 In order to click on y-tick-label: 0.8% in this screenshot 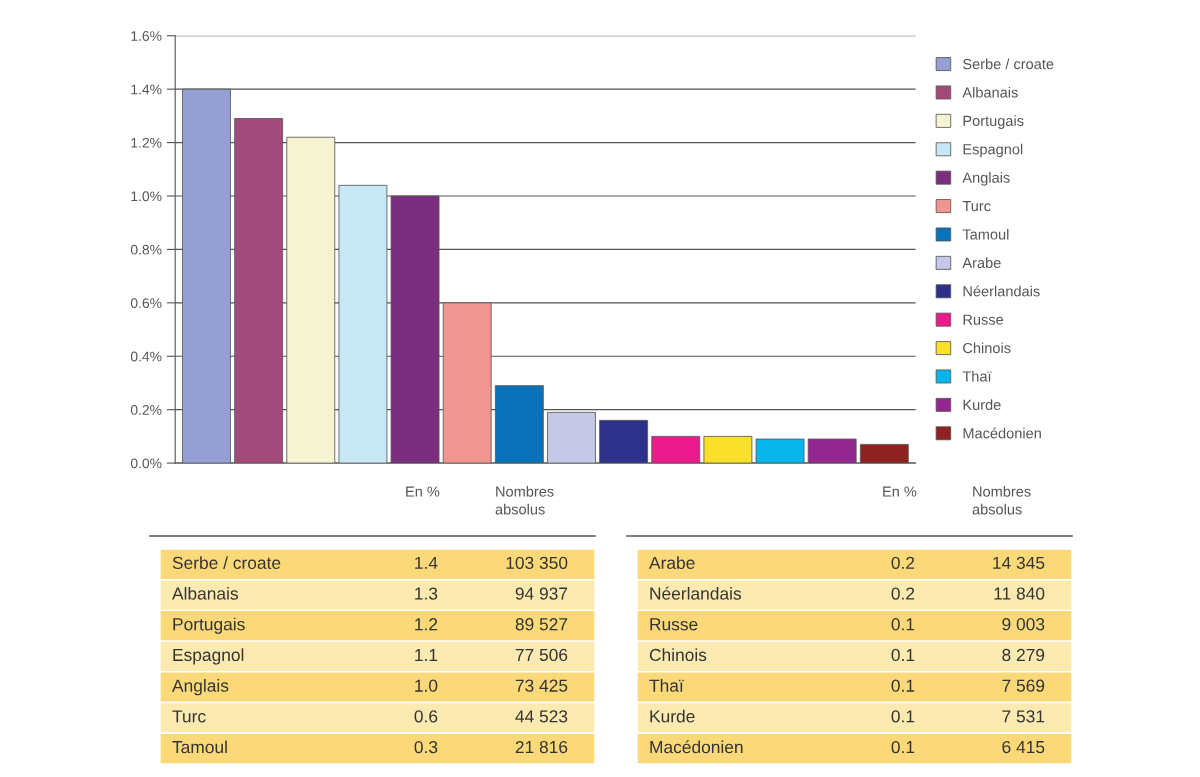, I will do `click(146, 249)`.